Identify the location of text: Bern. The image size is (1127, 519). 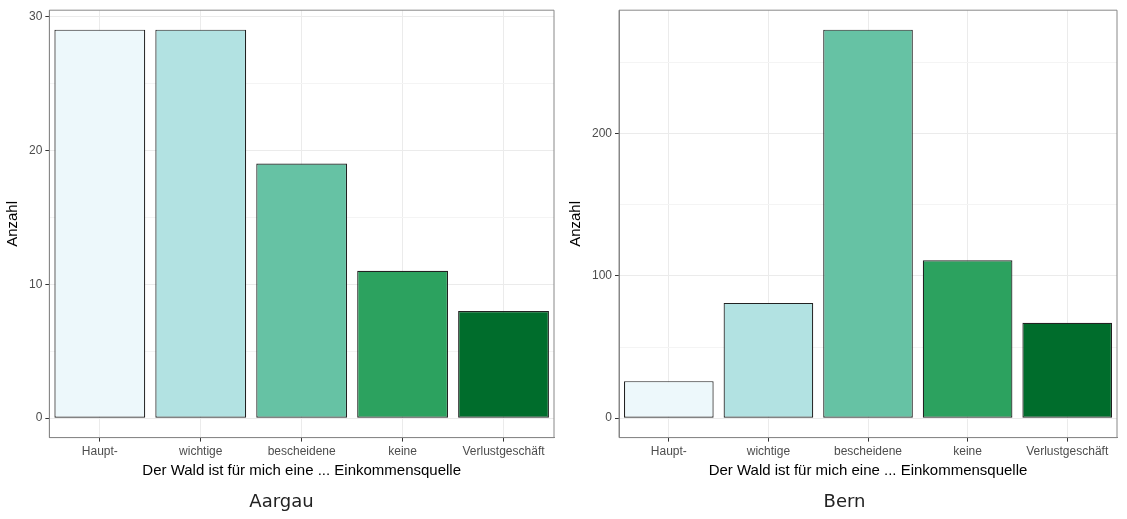
(844, 500).